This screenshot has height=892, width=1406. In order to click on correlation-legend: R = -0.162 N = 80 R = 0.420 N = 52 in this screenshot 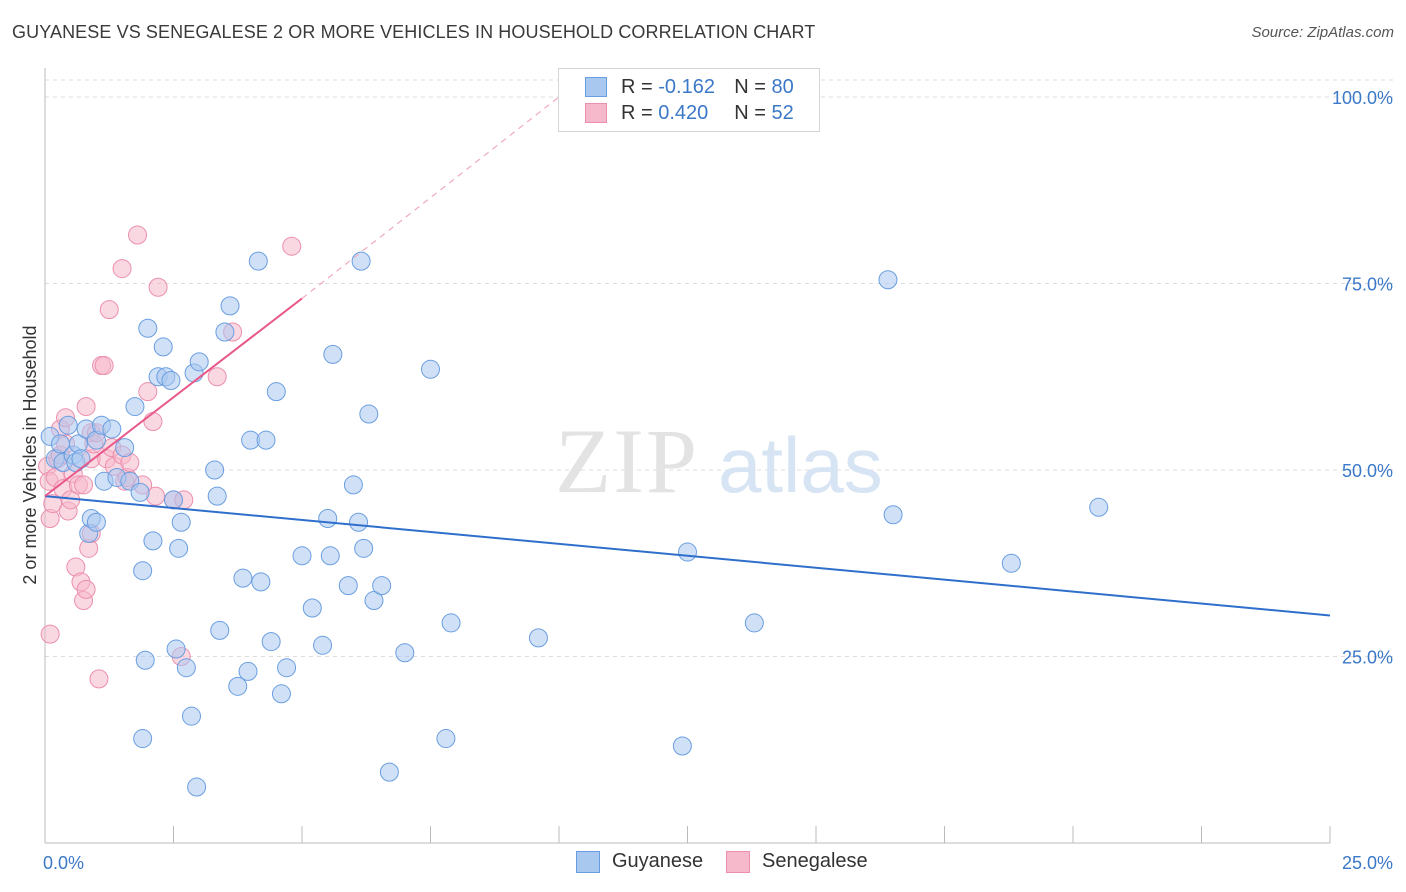, I will do `click(689, 100)`.